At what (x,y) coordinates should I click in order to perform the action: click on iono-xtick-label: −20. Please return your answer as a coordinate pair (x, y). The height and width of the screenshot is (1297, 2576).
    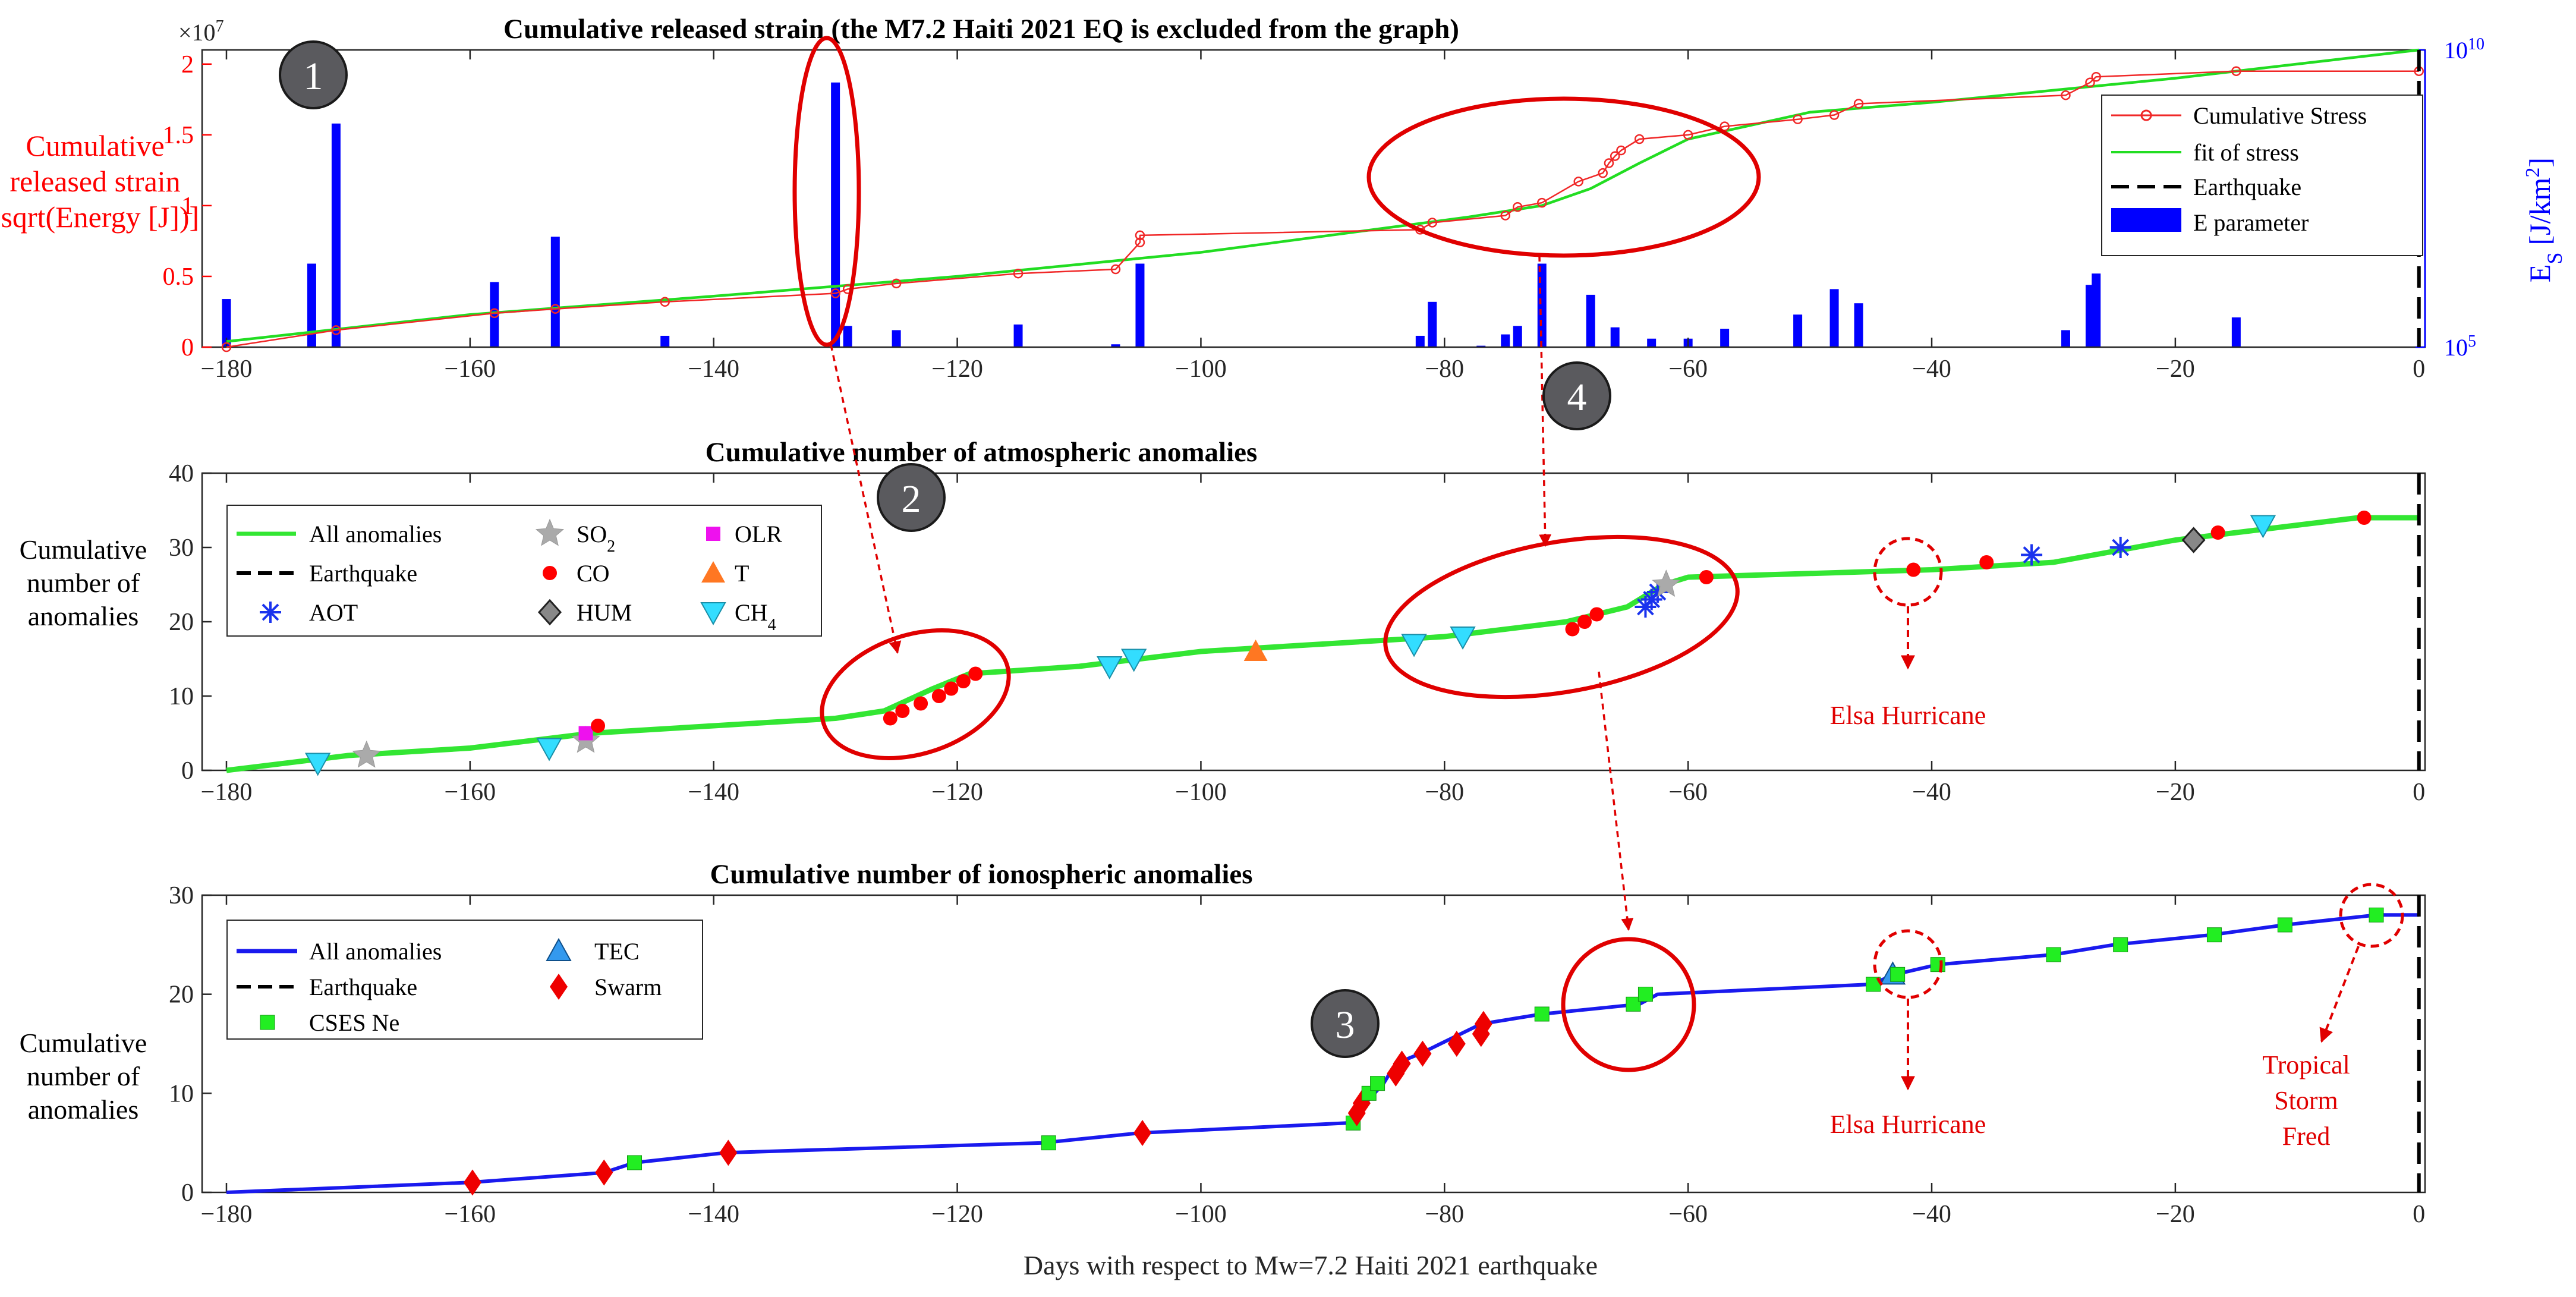
    Looking at the image, I should click on (2175, 1214).